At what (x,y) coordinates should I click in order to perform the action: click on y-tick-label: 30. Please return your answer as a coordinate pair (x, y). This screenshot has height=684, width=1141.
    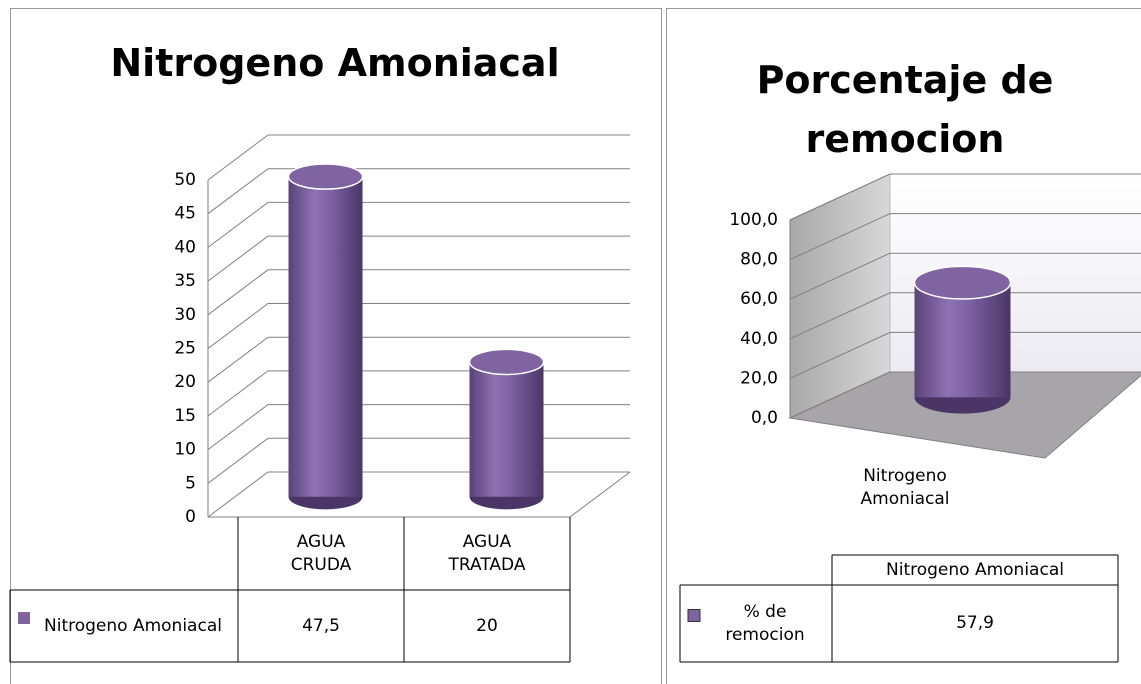
    Looking at the image, I should click on (185, 315).